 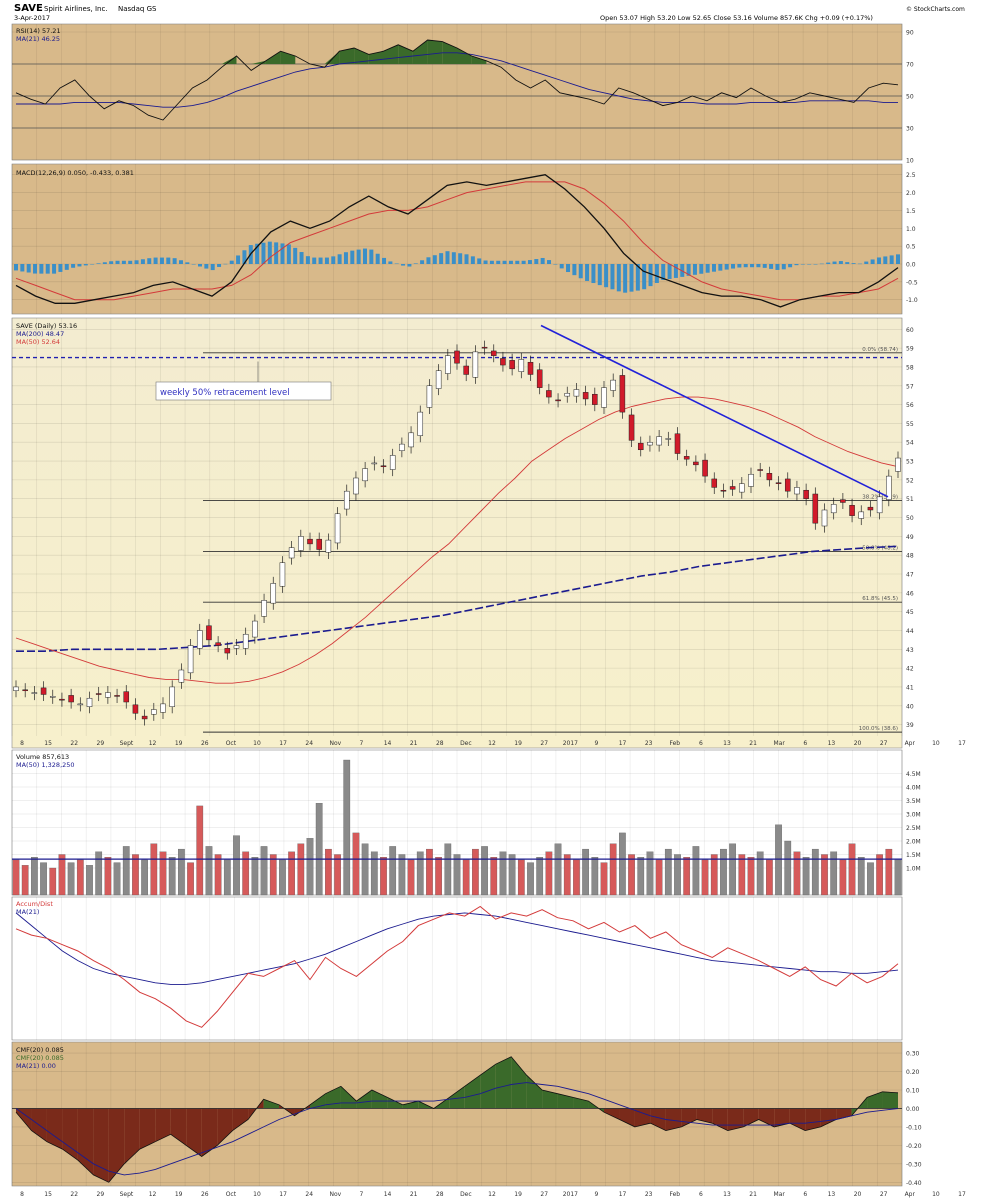 I want to click on bottom-x-label: Sept, so click(x=127, y=1194).